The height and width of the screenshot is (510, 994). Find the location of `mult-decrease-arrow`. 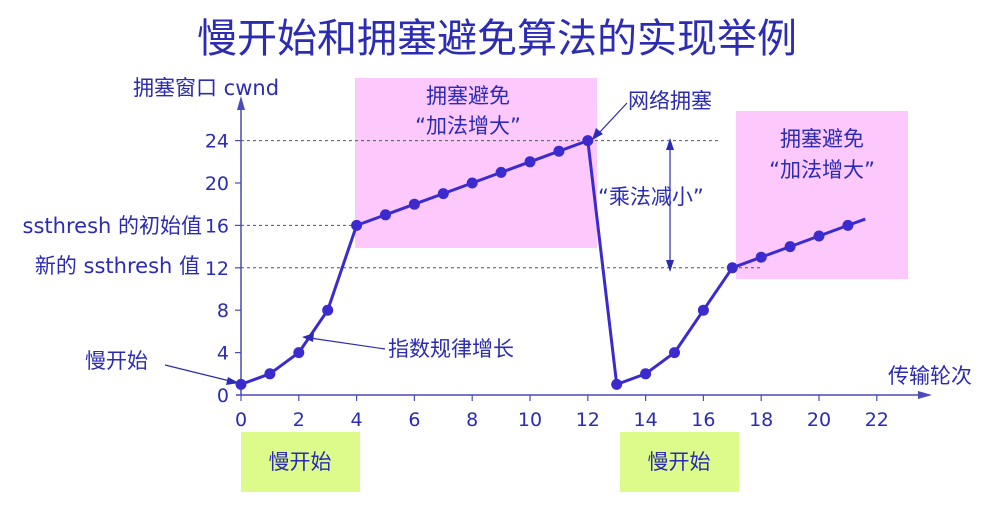

mult-decrease-arrow is located at coordinates (670, 205).